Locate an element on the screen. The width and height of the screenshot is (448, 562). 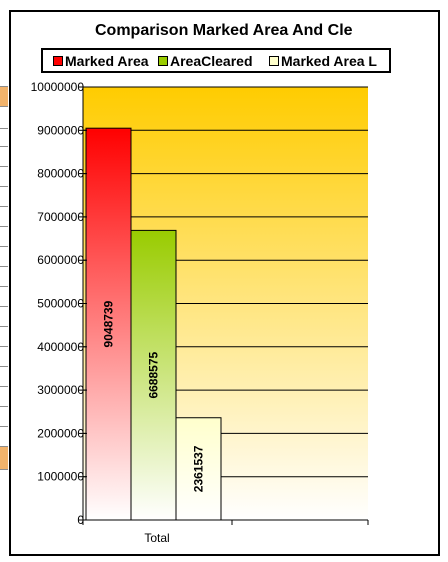
legend-swatch-area-cleared is located at coordinates (163, 61).